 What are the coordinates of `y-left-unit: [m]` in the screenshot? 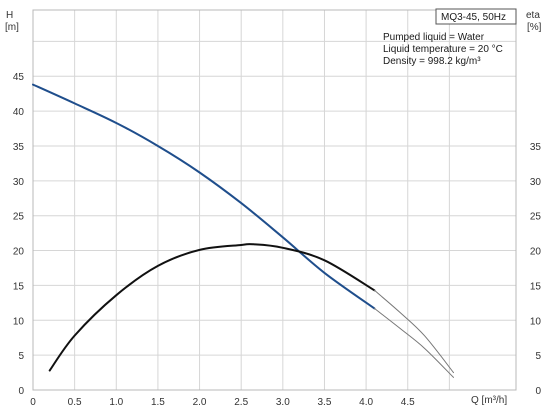 It's located at (12, 27).